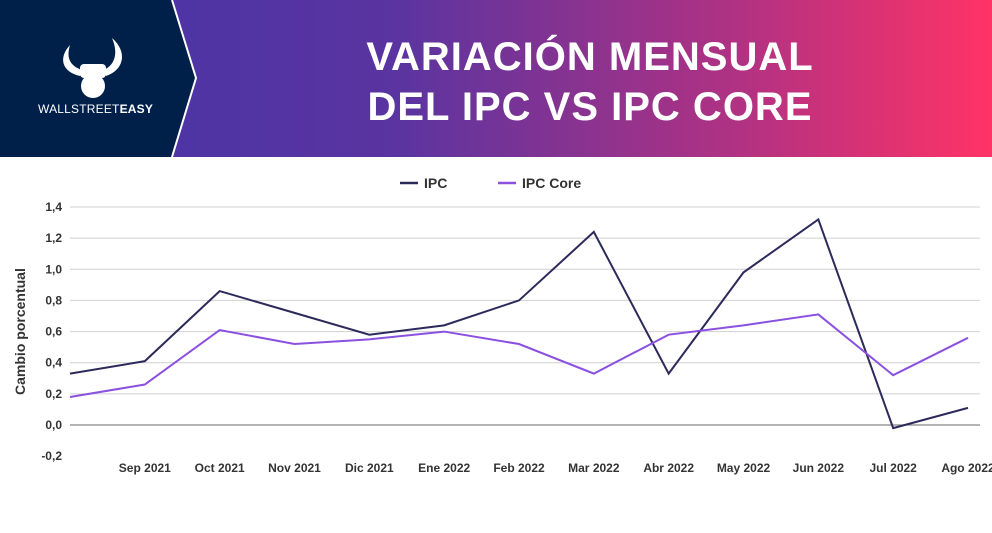 The width and height of the screenshot is (992, 533). What do you see at coordinates (551, 183) in the screenshot?
I see `legend-label: IPC Core` at bounding box center [551, 183].